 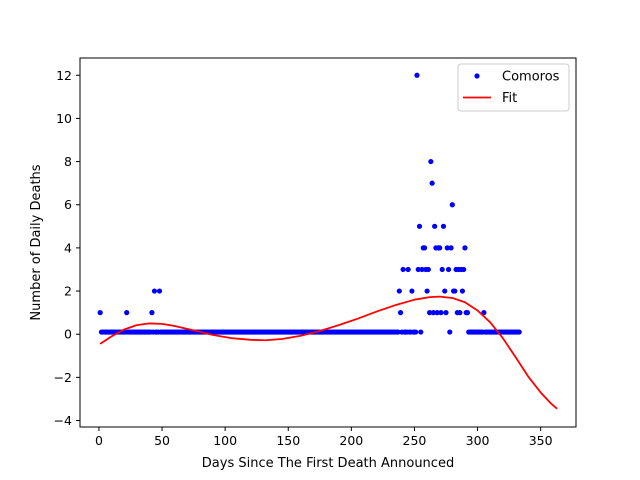 What do you see at coordinates (68, 204) in the screenshot?
I see `y-tick-label: 6` at bounding box center [68, 204].